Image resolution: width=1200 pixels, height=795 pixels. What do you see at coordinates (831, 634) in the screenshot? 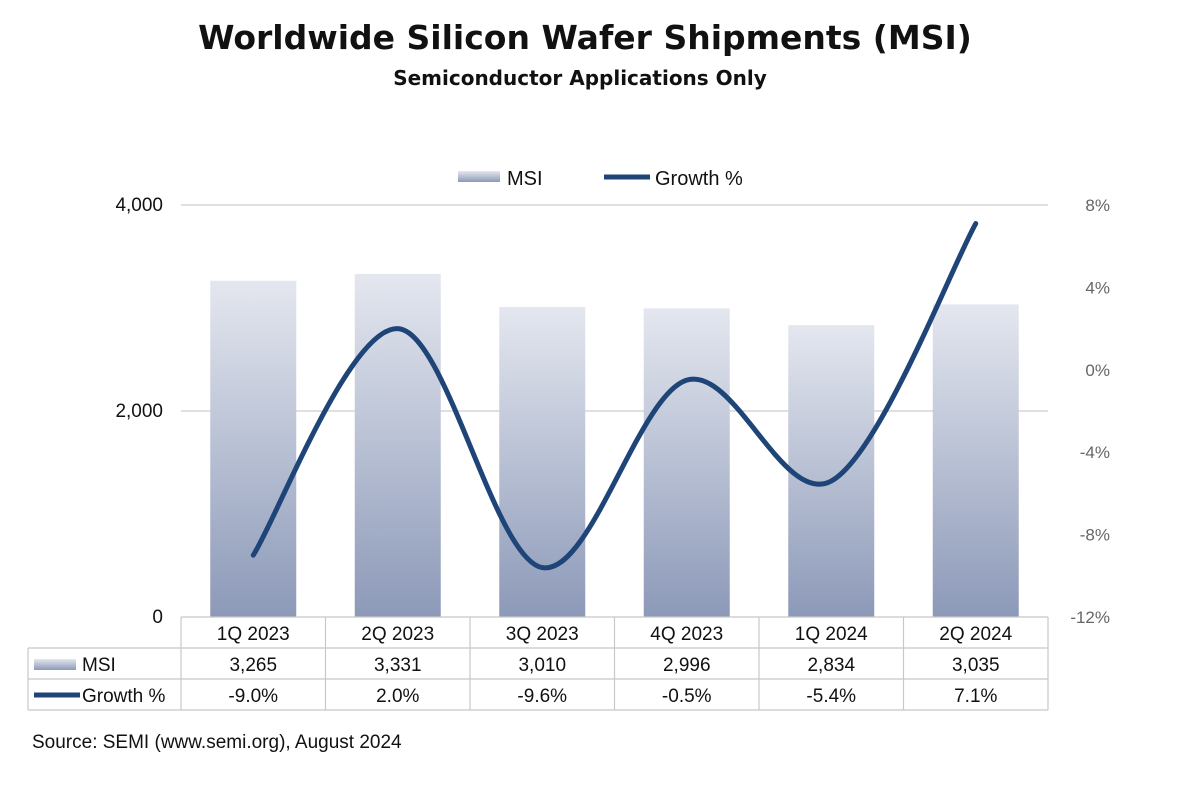
I see `category-label: 1Q 2024` at bounding box center [831, 634].